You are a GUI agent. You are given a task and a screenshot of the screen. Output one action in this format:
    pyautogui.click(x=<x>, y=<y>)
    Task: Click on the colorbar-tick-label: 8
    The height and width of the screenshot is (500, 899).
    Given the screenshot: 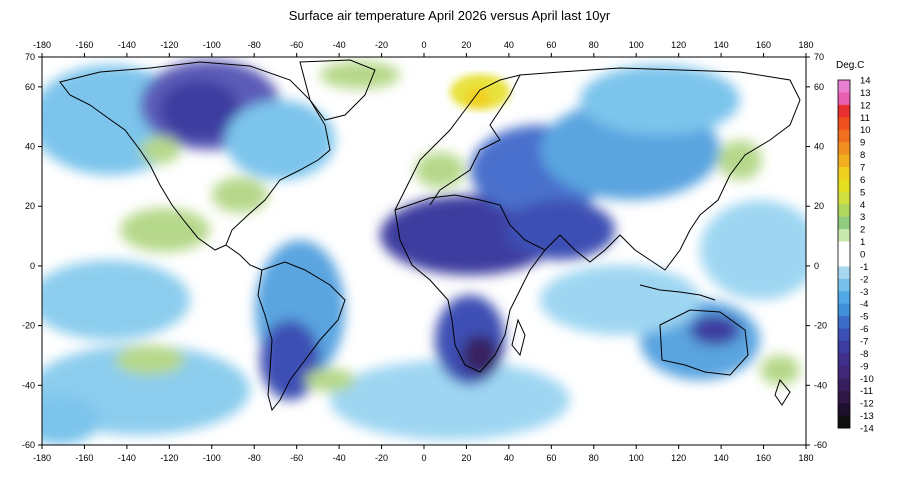 What is the action you would take?
    pyautogui.click(x=862, y=155)
    